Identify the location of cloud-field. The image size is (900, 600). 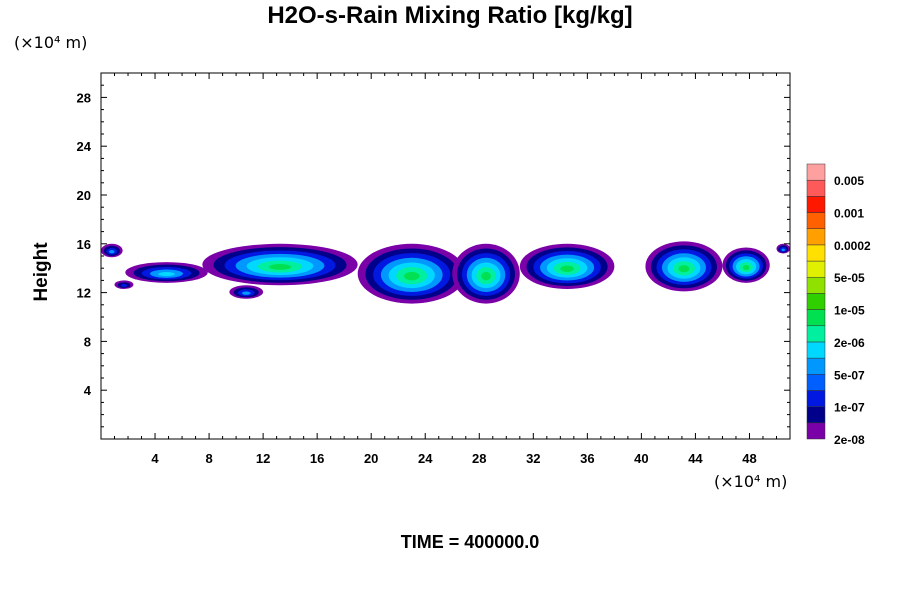
(446, 272).